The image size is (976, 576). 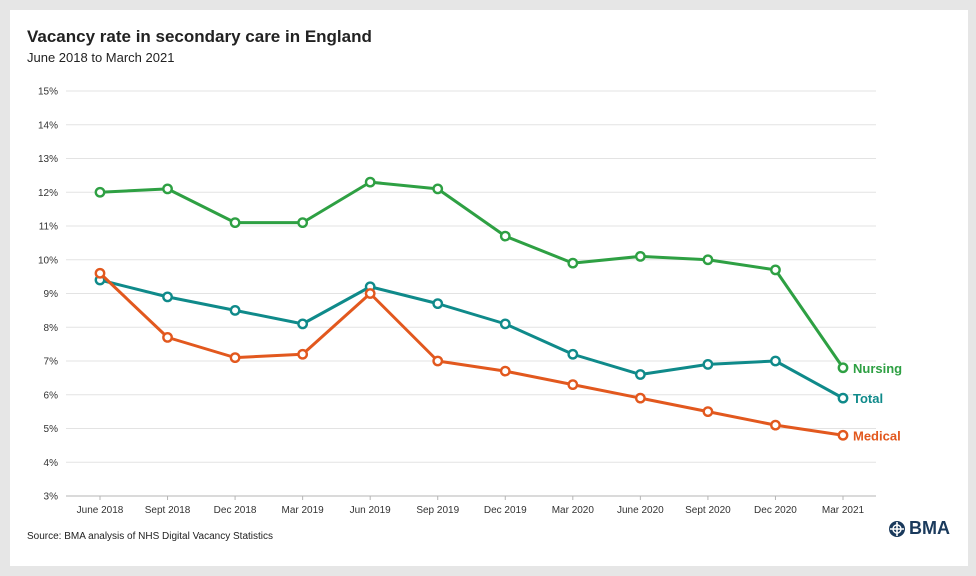 What do you see at coordinates (48, 125) in the screenshot?
I see `y-tick-label: 14%` at bounding box center [48, 125].